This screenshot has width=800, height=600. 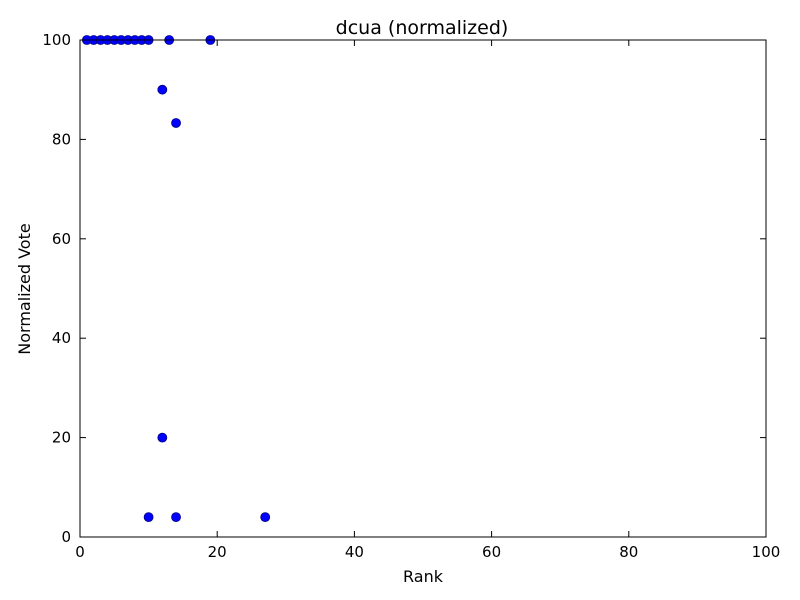 What do you see at coordinates (766, 552) in the screenshot?
I see `x-tick-label: 100` at bounding box center [766, 552].